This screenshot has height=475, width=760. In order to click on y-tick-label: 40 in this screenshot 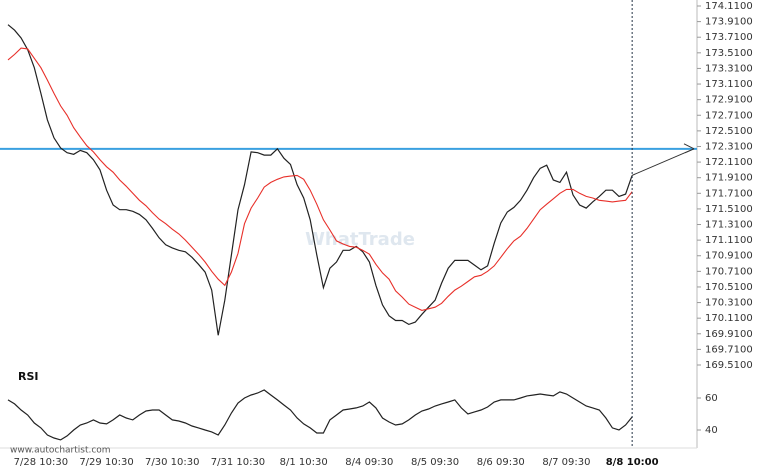, I will do `click(711, 430)`.